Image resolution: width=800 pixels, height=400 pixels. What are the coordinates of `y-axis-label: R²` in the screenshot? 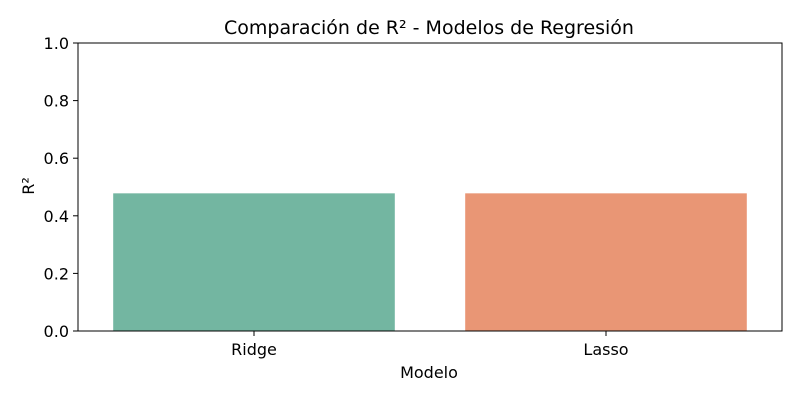 It's located at (28, 186).